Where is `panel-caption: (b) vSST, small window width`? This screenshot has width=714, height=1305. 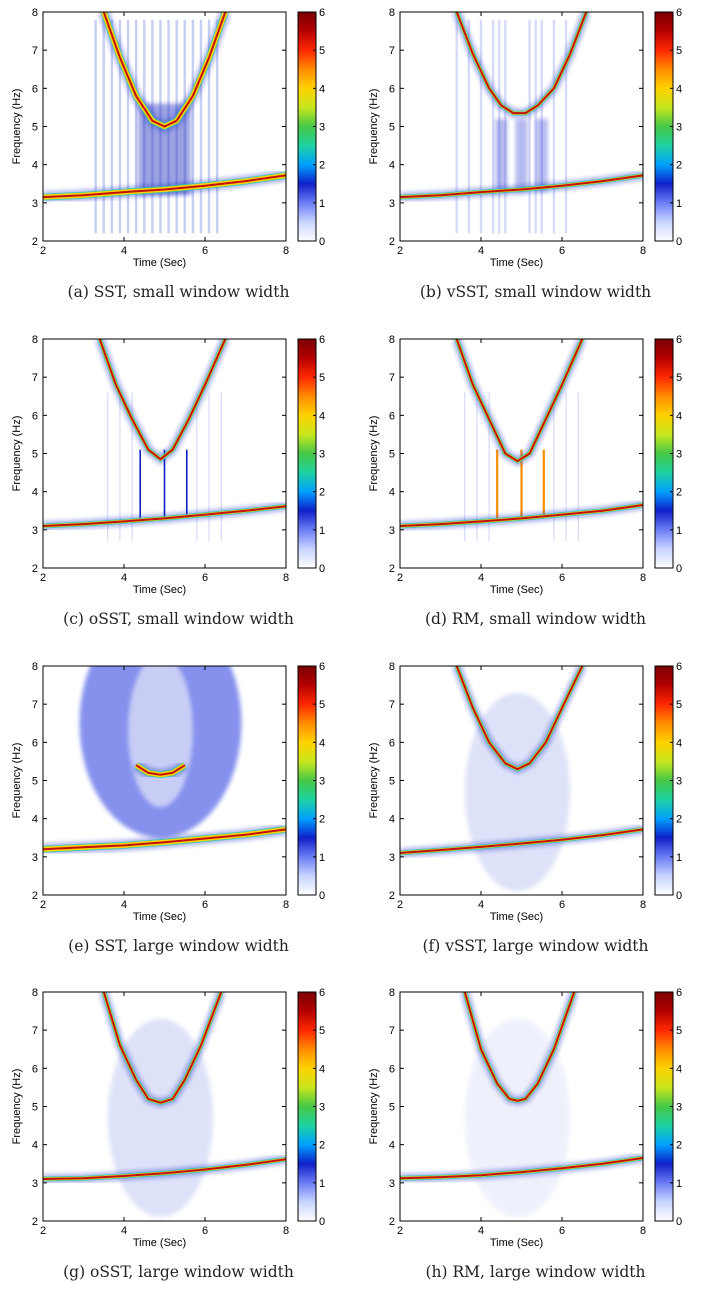
panel-caption: (b) vSST, small window width is located at coordinates (535, 292).